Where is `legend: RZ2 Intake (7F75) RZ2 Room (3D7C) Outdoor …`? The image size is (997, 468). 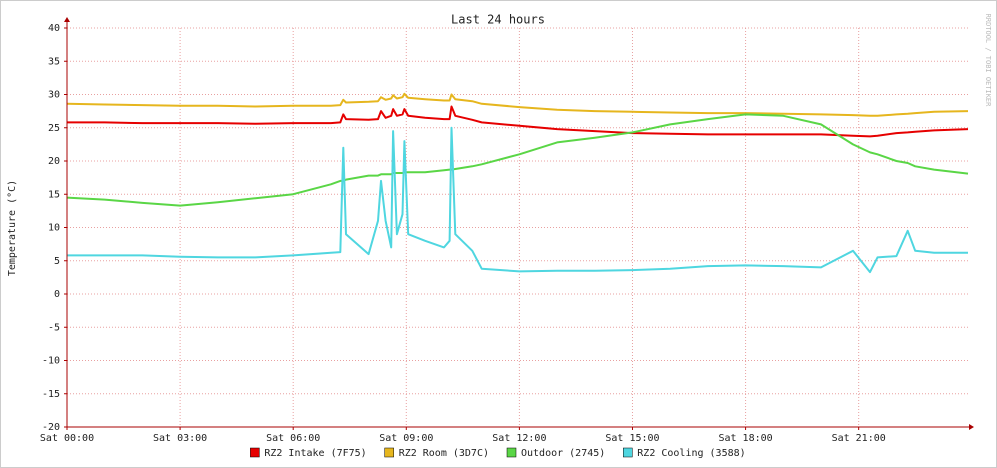
legend: RZ2 Intake (7F75) RZ2 Room (3D7C) Outdoor … is located at coordinates (498, 453).